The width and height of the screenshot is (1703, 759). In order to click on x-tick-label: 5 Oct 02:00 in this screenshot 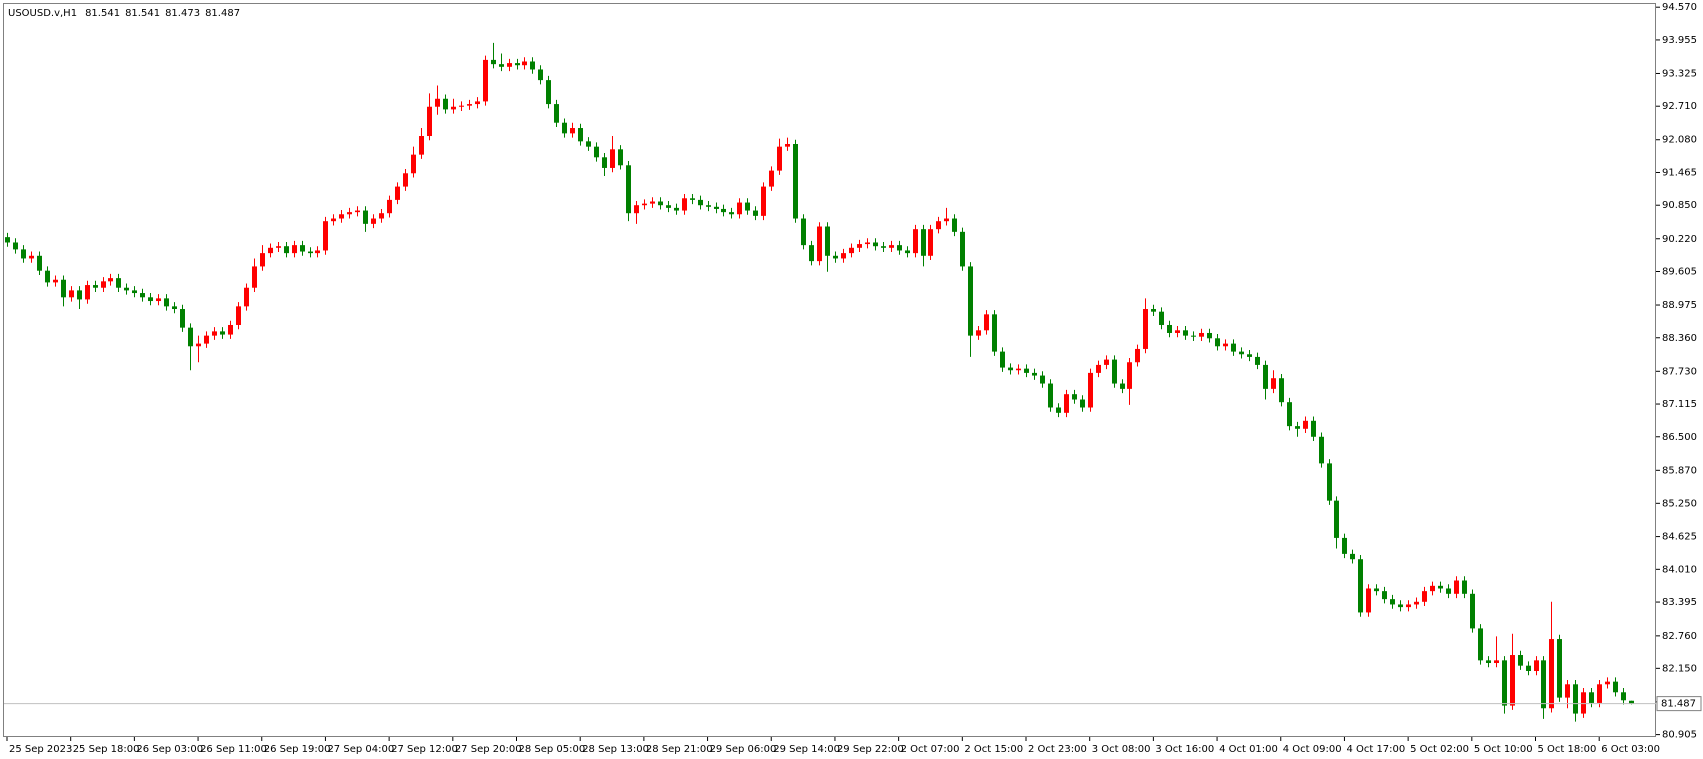, I will do `click(1439, 749)`.